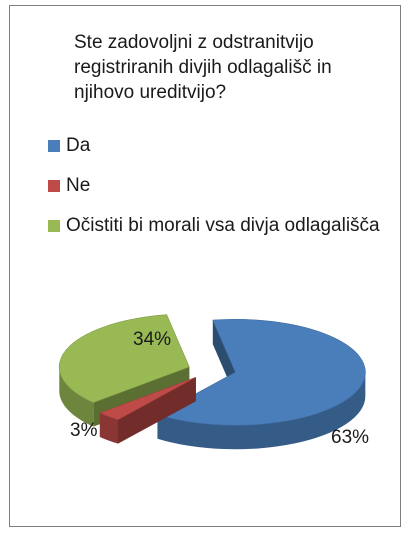 The image size is (411, 534). I want to click on slice-ne, so click(148, 410).